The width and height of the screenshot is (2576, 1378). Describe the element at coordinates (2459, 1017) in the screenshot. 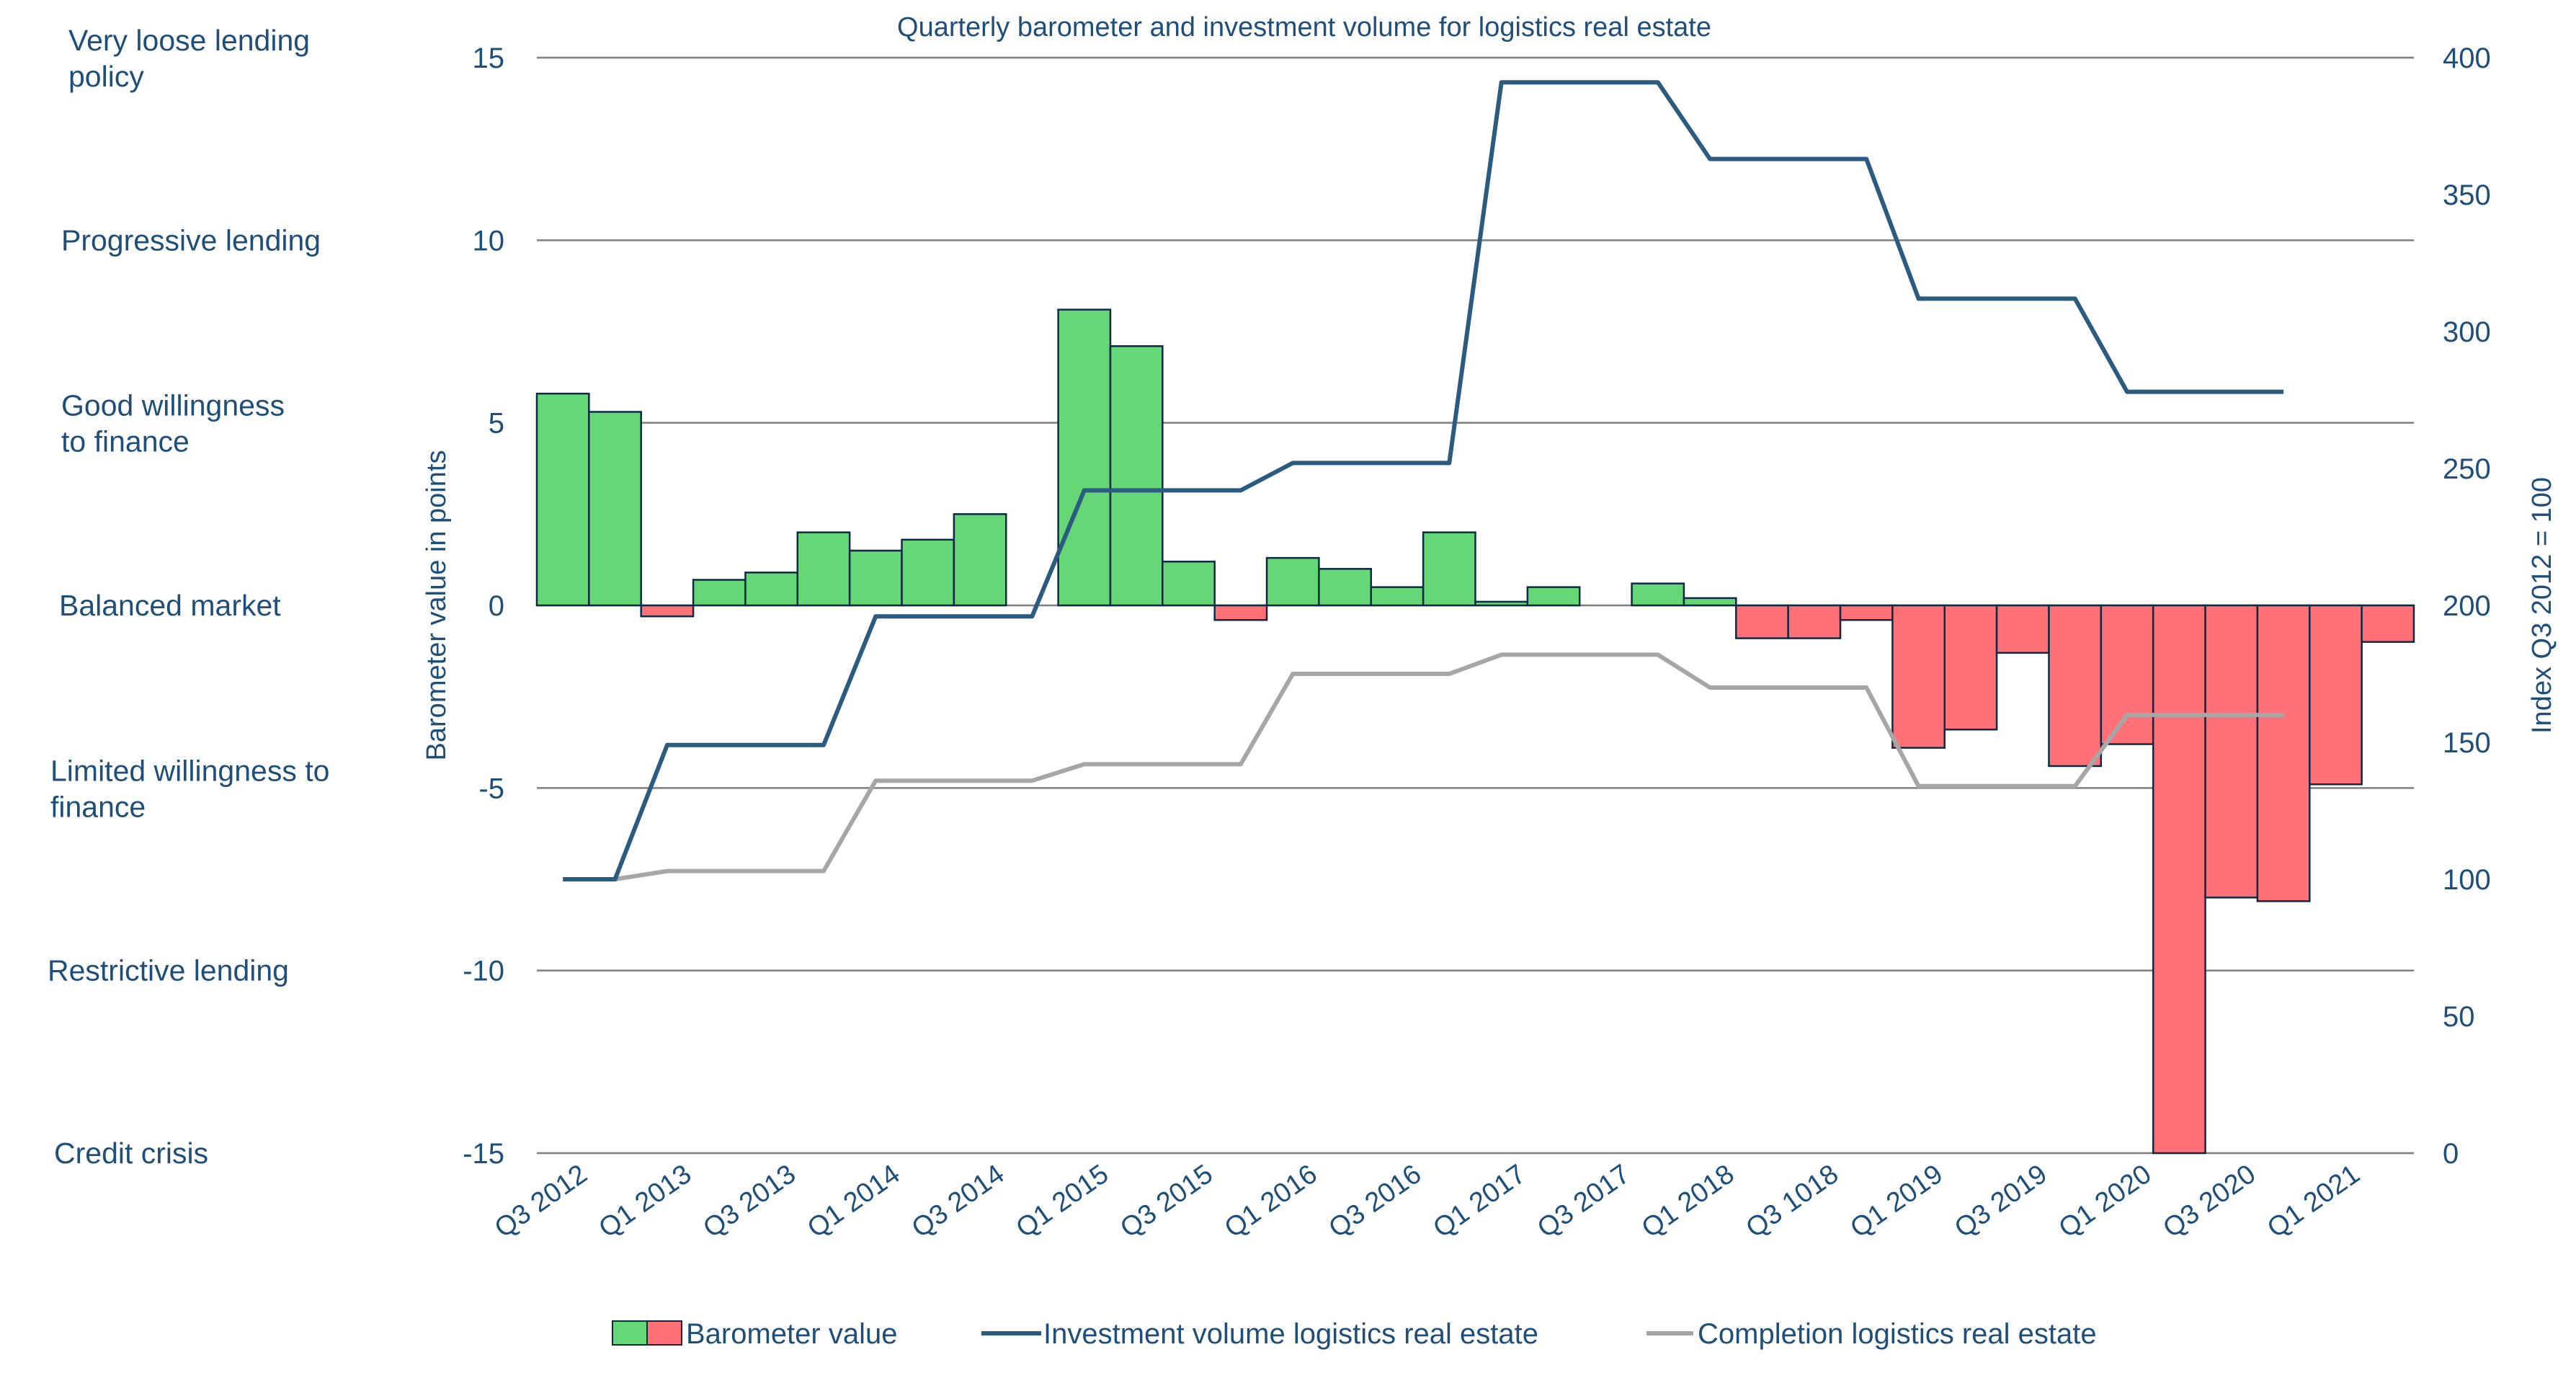

I see `right-tick-label: 50` at that location.